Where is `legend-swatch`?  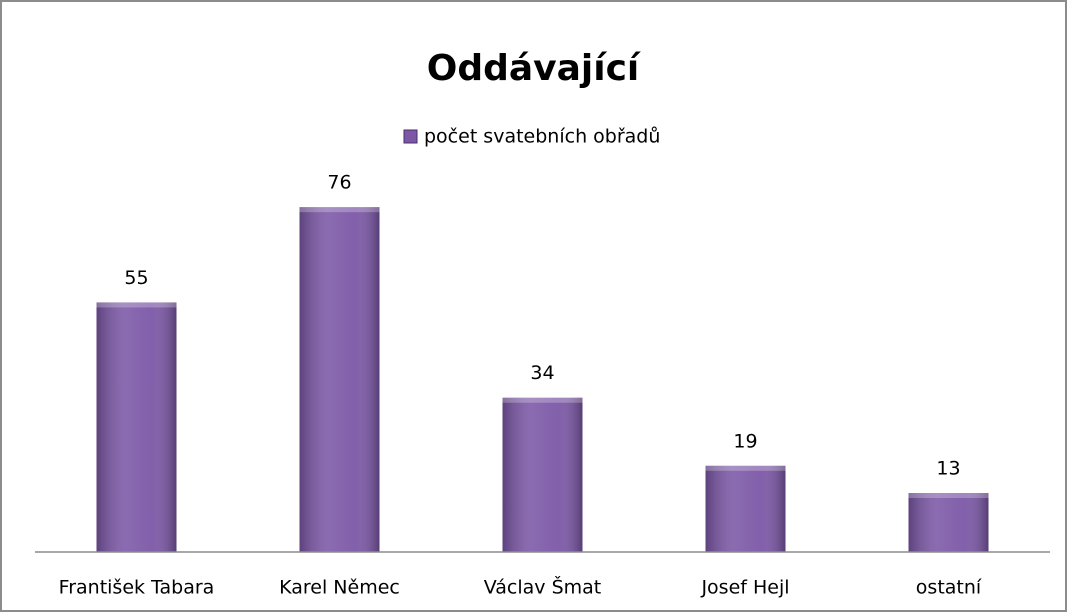 legend-swatch is located at coordinates (410, 136).